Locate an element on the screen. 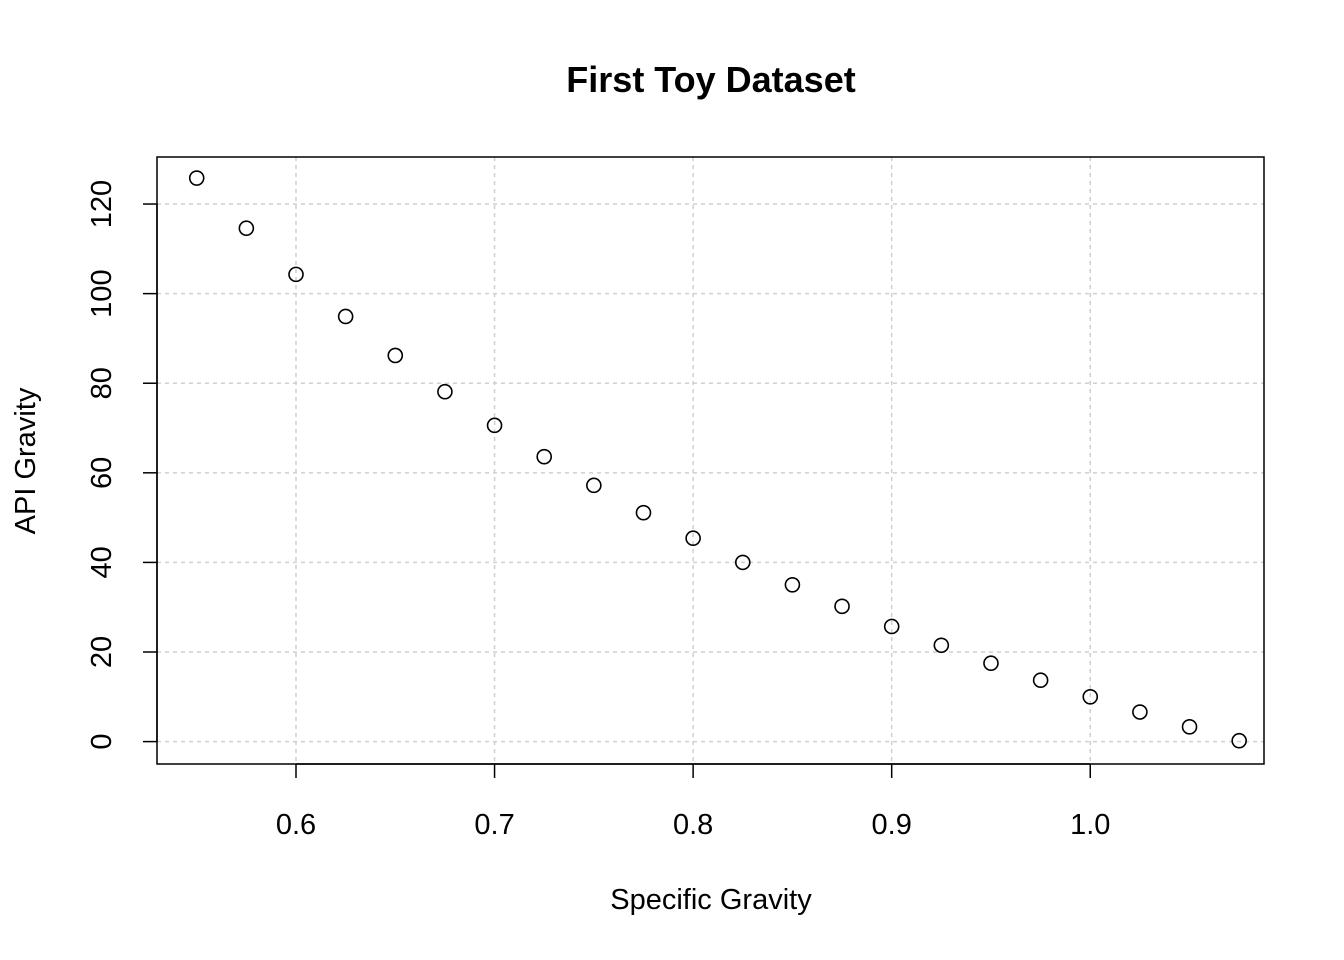 This screenshot has height=960, width=1344. y-tick-label: 0 is located at coordinates (102, 742).